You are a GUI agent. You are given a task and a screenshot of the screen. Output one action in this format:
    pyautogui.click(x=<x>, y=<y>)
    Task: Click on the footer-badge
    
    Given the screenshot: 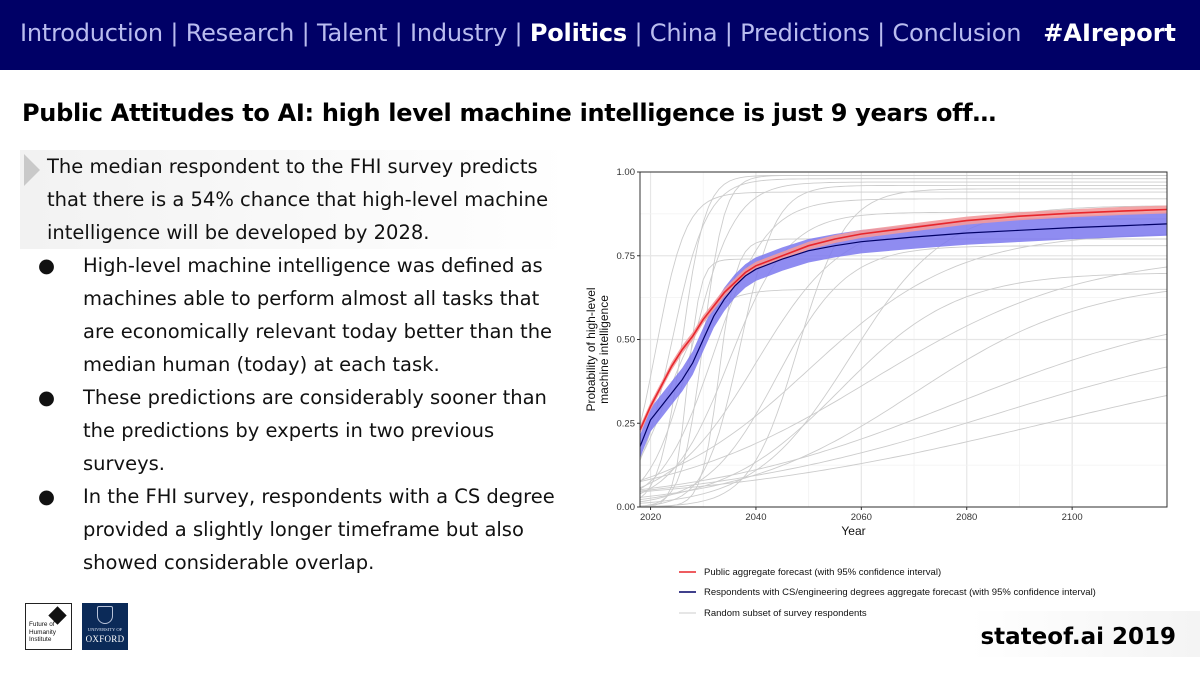 What is the action you would take?
    pyautogui.click(x=1085, y=634)
    